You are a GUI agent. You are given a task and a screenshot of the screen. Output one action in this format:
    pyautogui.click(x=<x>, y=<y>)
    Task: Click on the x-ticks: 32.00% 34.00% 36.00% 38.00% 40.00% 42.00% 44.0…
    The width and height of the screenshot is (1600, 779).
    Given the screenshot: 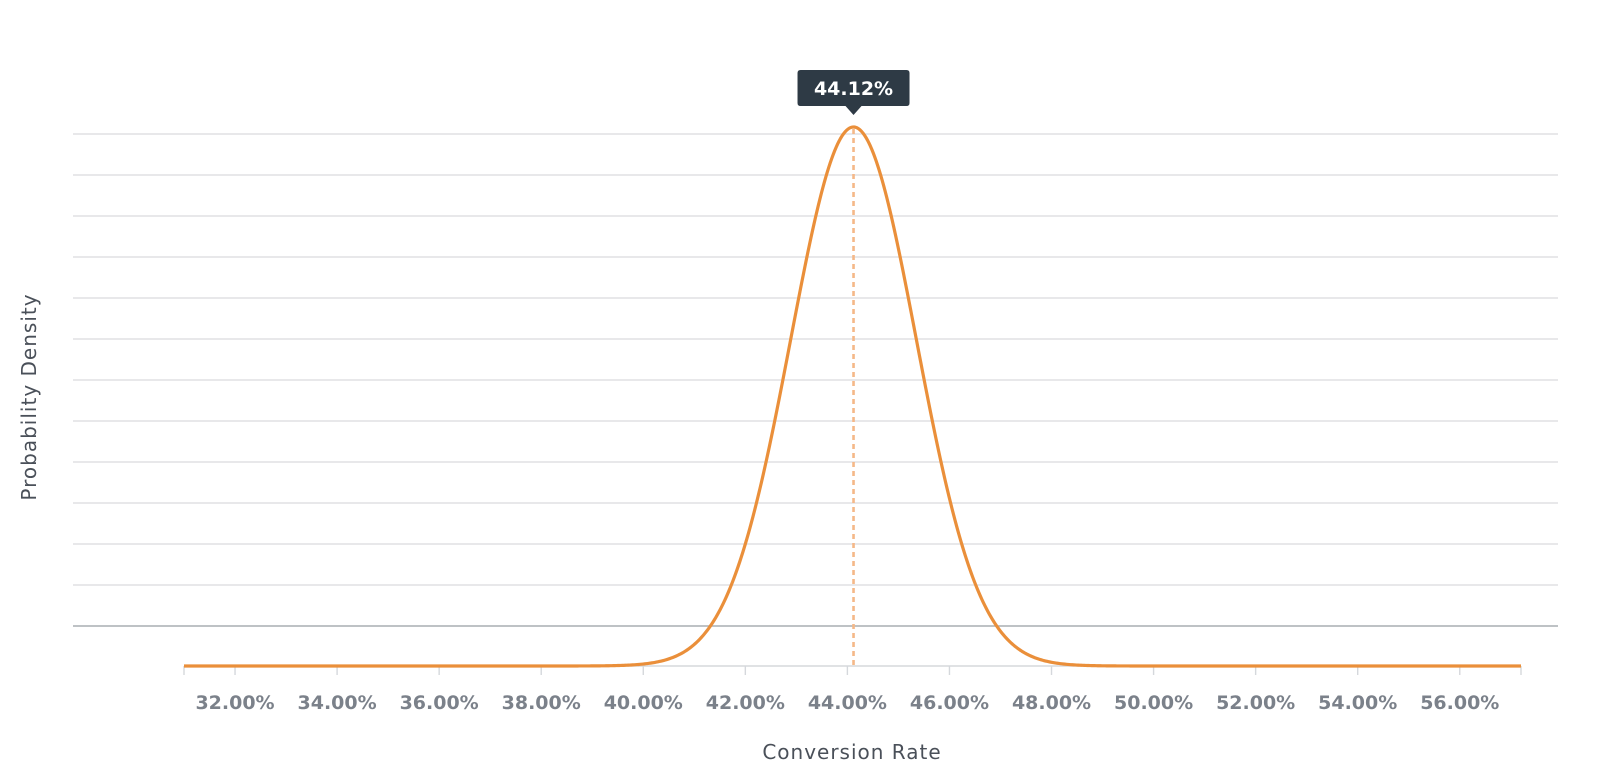 What is the action you would take?
    pyautogui.click(x=847, y=690)
    